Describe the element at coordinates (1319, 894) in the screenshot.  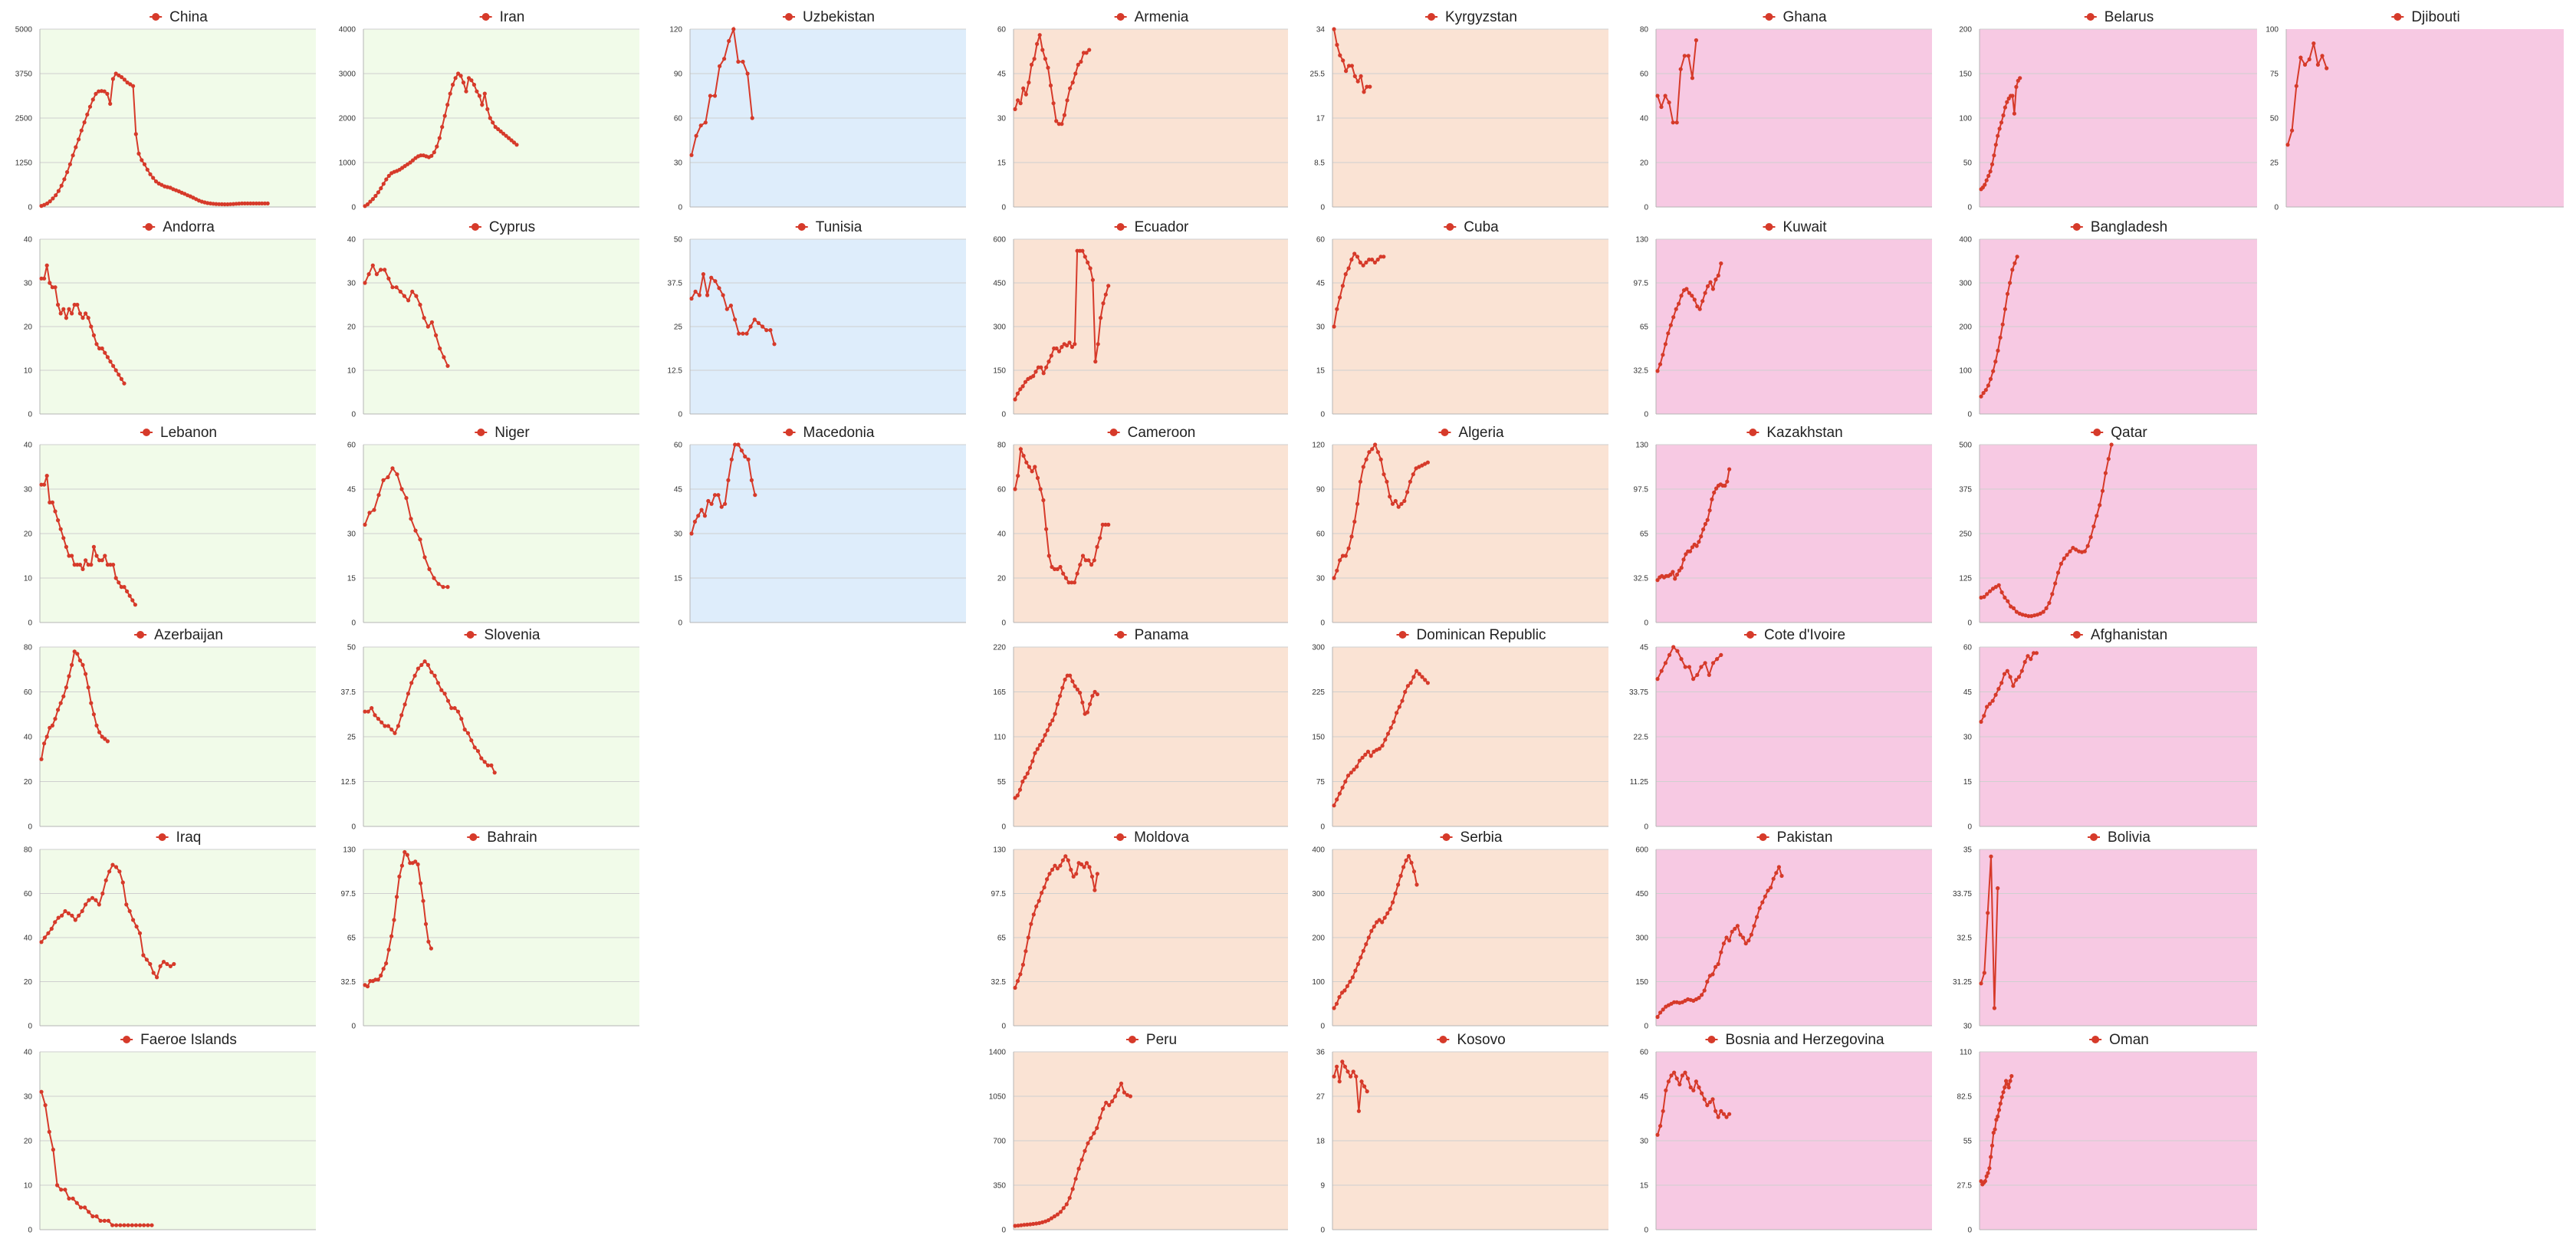
I see `y-tick-label: 300` at that location.